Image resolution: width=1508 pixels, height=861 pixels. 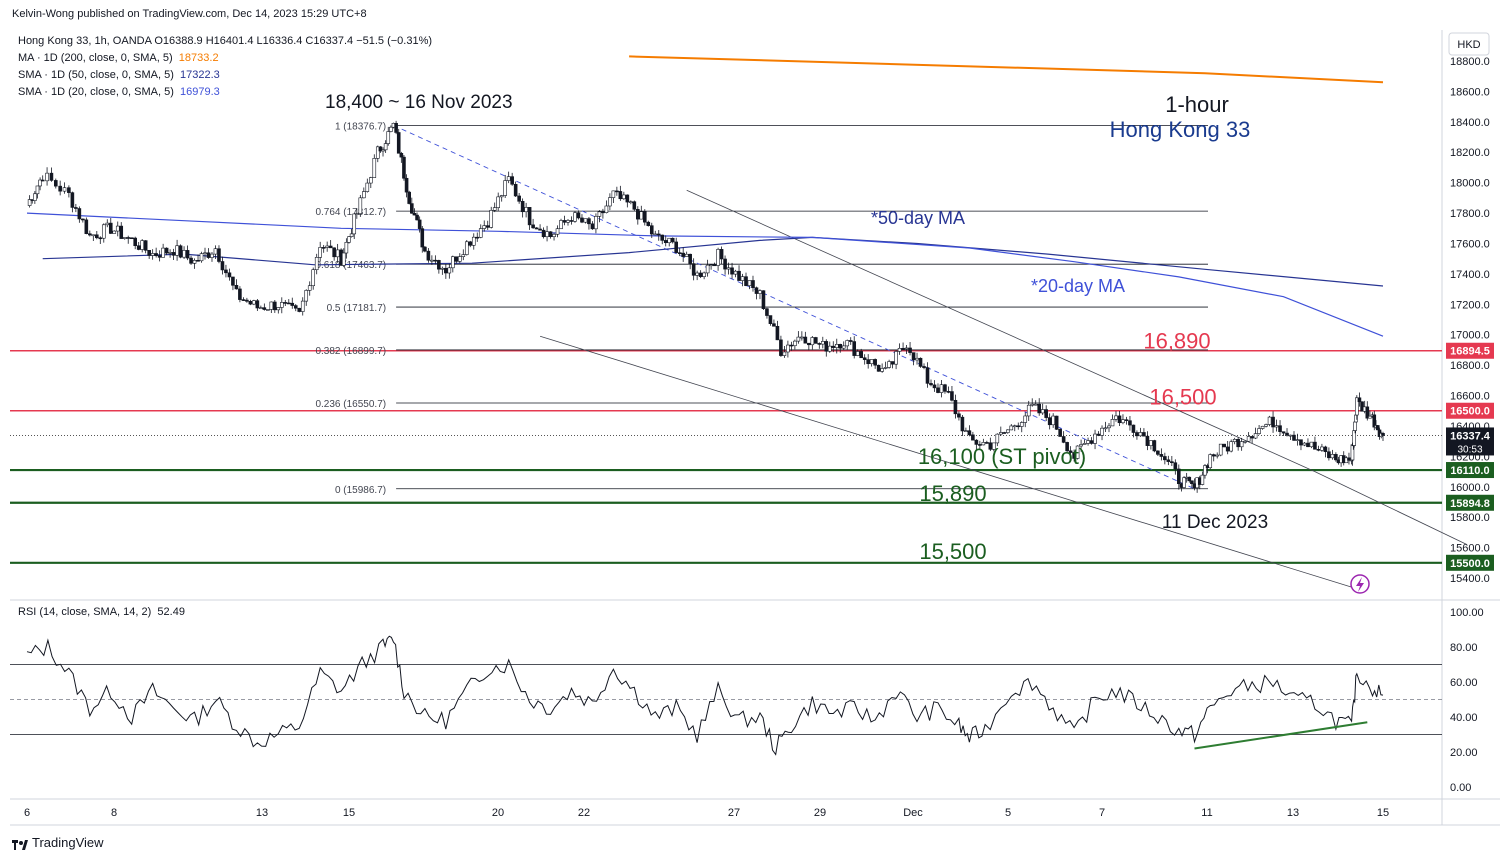 I want to click on axis-tag-16894: 16894.5, so click(x=1470, y=352).